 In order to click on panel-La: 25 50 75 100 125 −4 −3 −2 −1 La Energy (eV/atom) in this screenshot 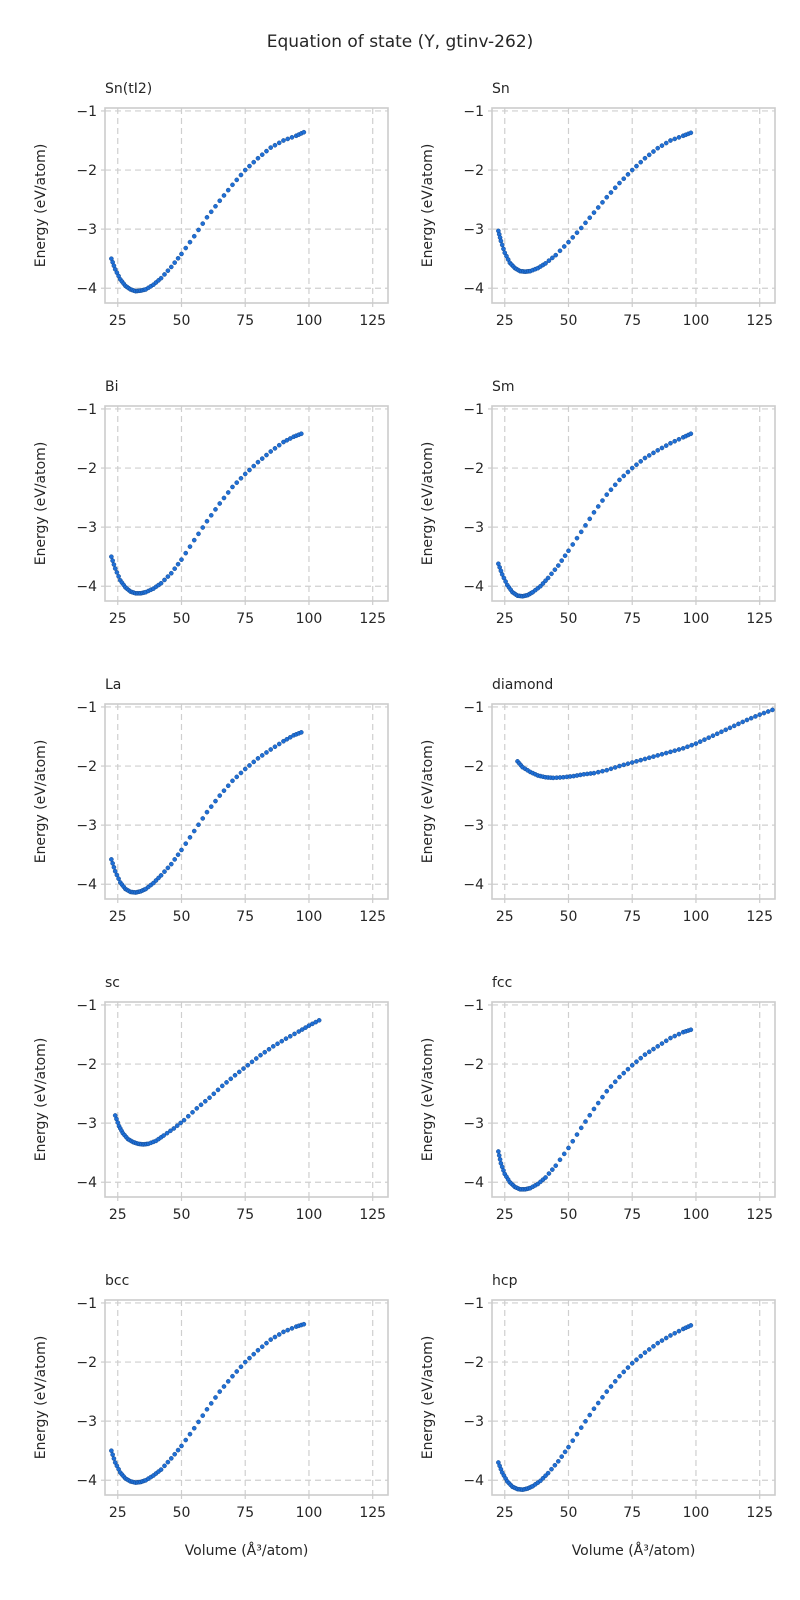, I will do `click(211, 801)`.